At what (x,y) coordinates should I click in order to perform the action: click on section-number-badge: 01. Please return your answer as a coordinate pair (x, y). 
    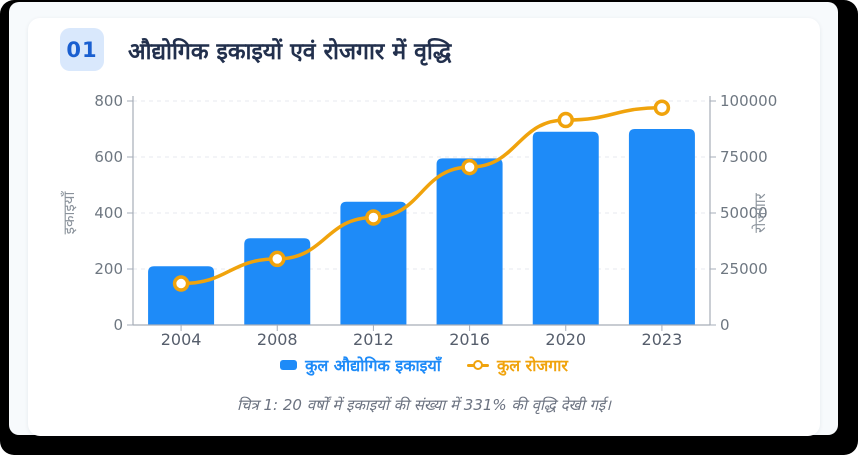
    Looking at the image, I should click on (82, 49).